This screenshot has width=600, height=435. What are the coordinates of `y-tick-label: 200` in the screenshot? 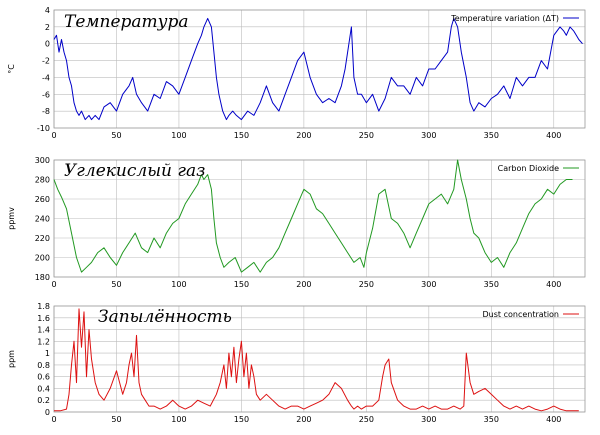 It's located at (42, 258).